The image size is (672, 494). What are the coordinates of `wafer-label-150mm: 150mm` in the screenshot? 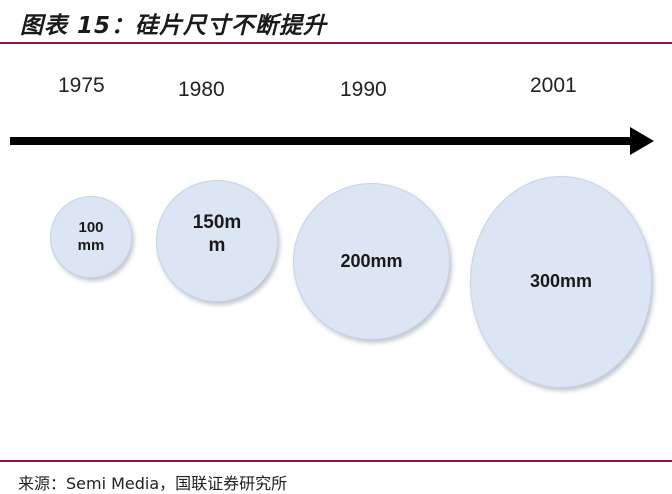 It's located at (217, 234).